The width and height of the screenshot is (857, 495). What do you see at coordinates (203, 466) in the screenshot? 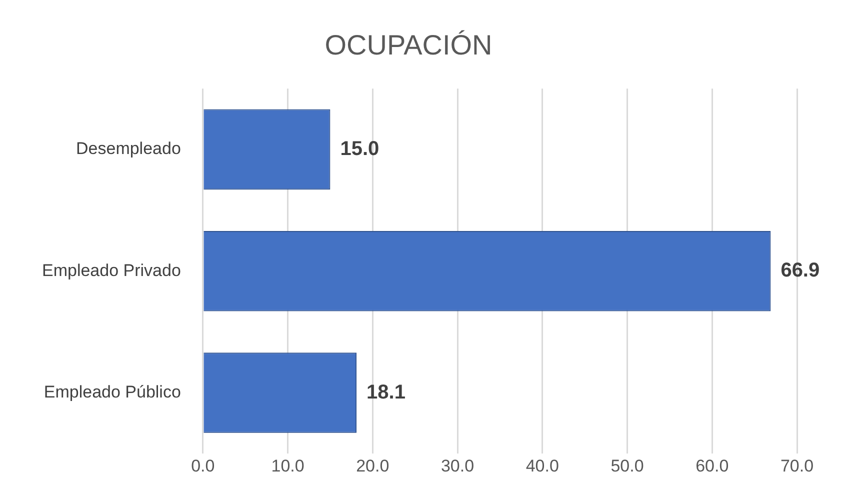
I see `x-tick-label: 0.0` at bounding box center [203, 466].